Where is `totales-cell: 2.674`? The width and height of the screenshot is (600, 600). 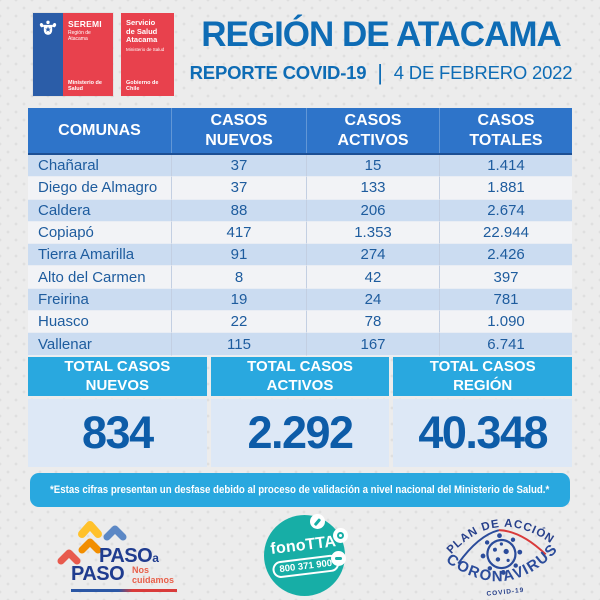
totales-cell: 2.674 is located at coordinates (506, 210).